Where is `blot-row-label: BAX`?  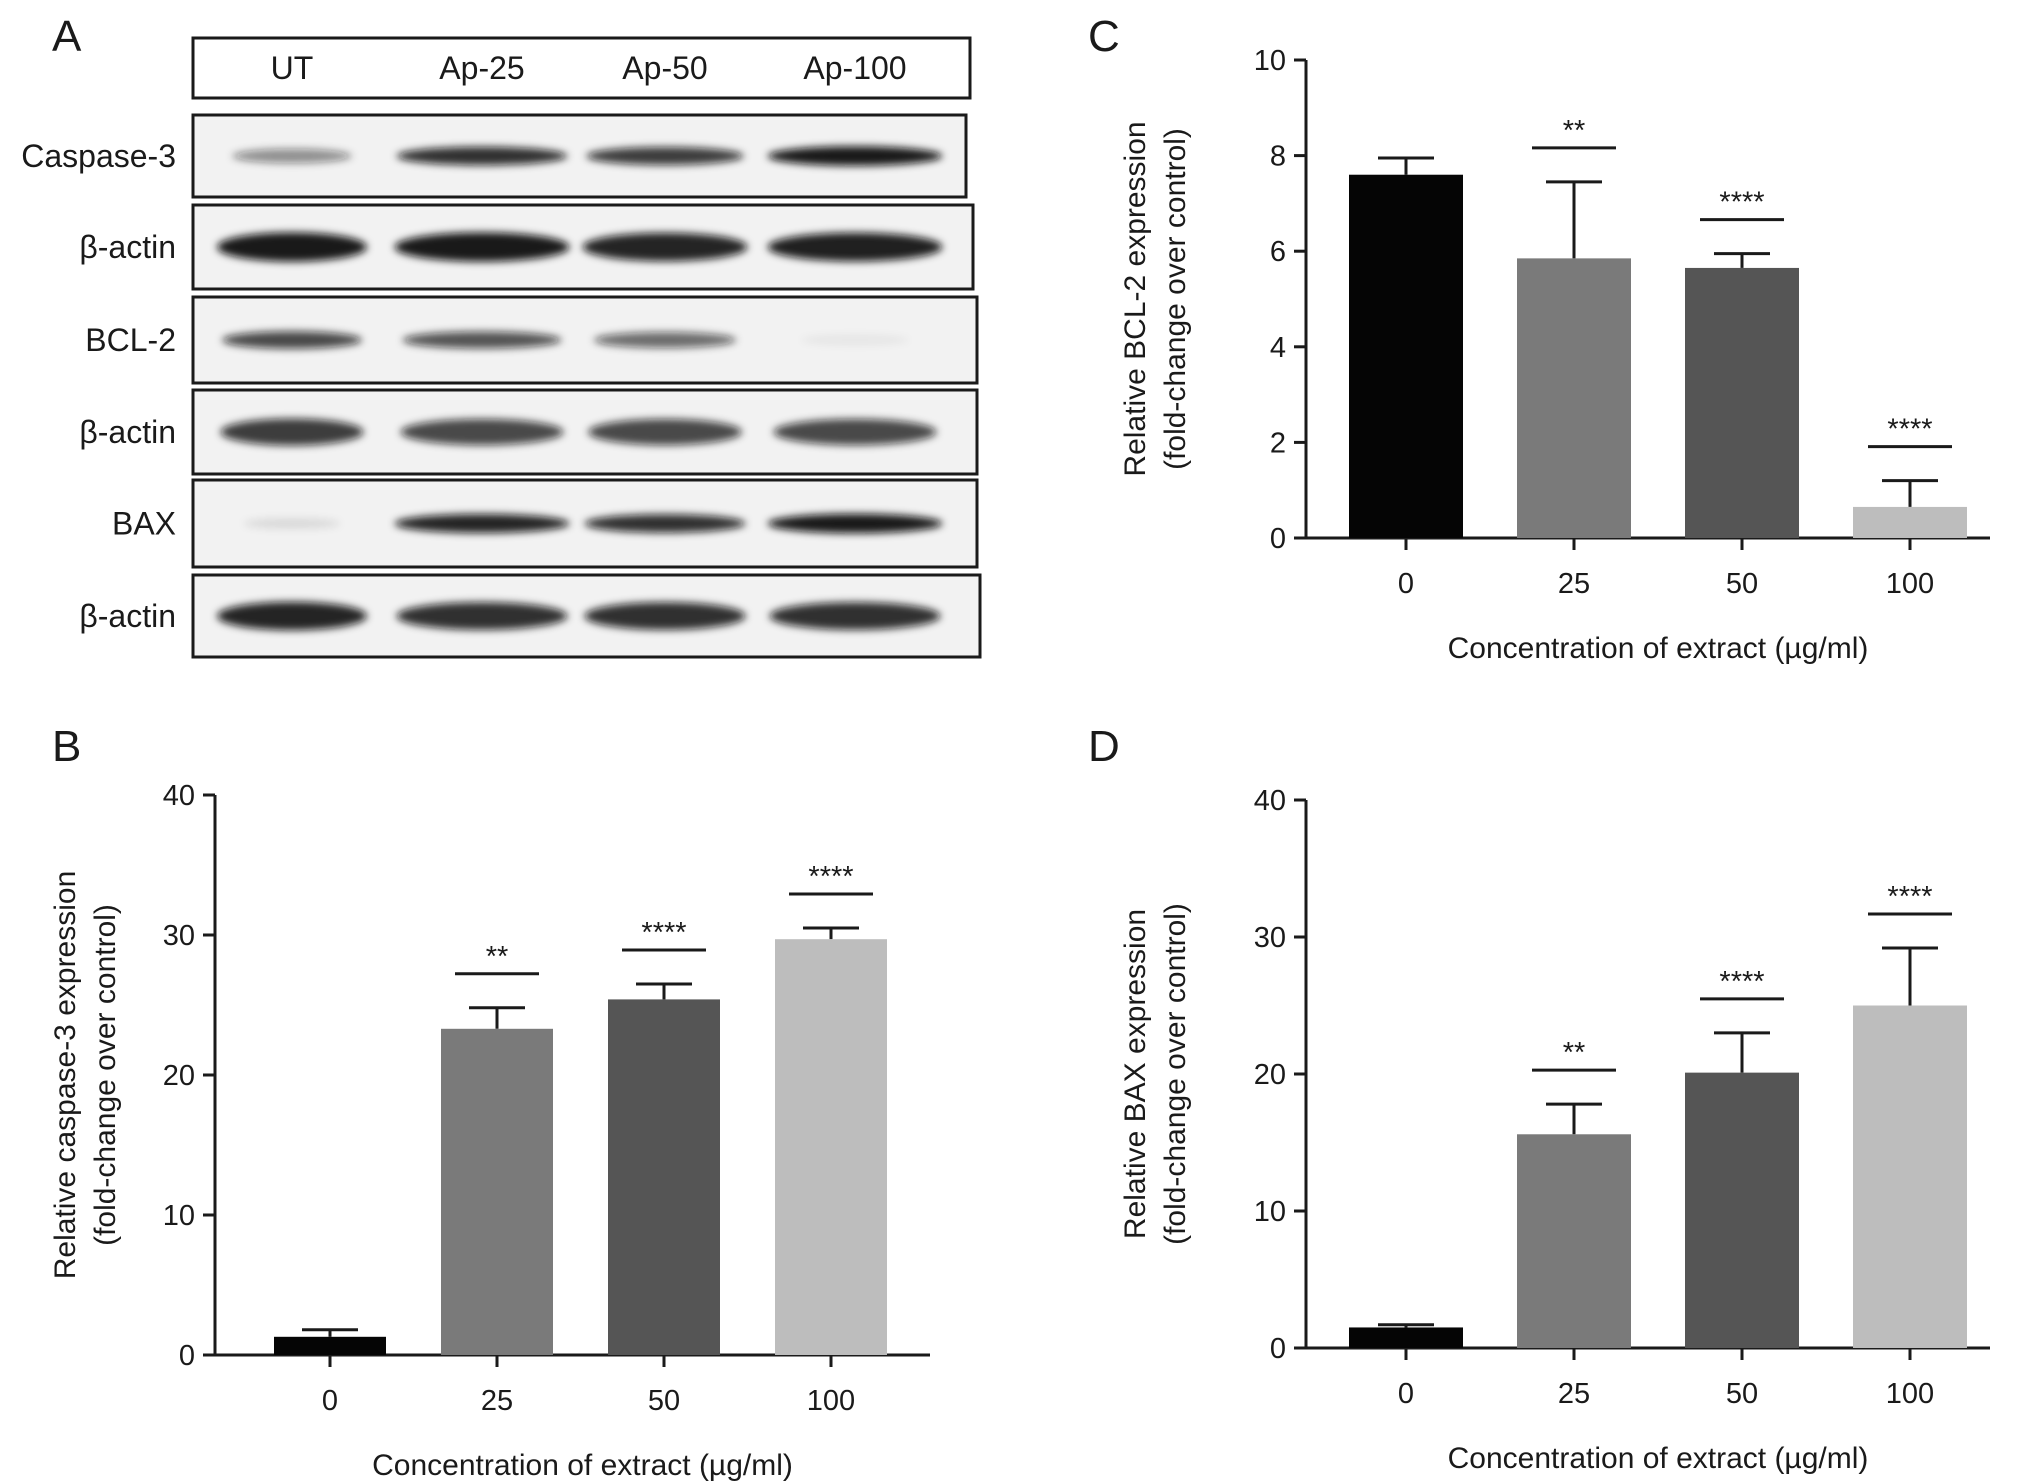
blot-row-label: BAX is located at coordinates (144, 524).